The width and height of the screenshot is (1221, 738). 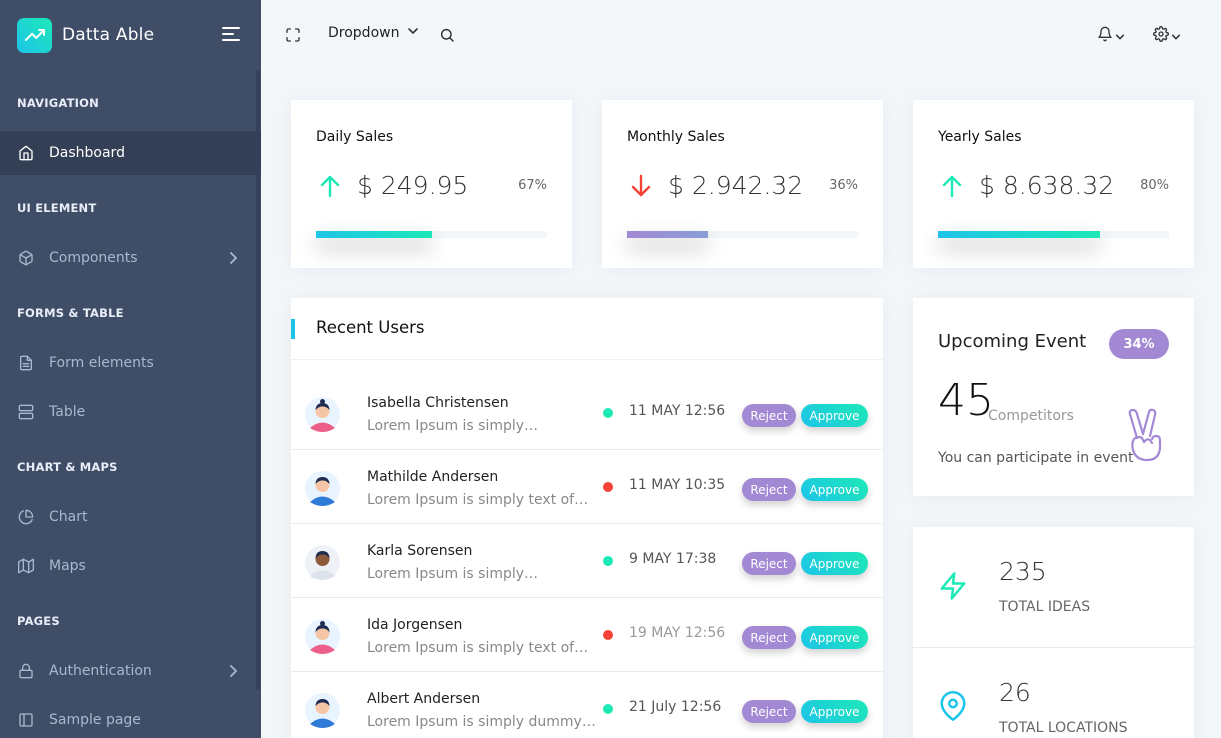 What do you see at coordinates (130, 153) in the screenshot?
I see `sidebar-item-dashboard: Dashboard` at bounding box center [130, 153].